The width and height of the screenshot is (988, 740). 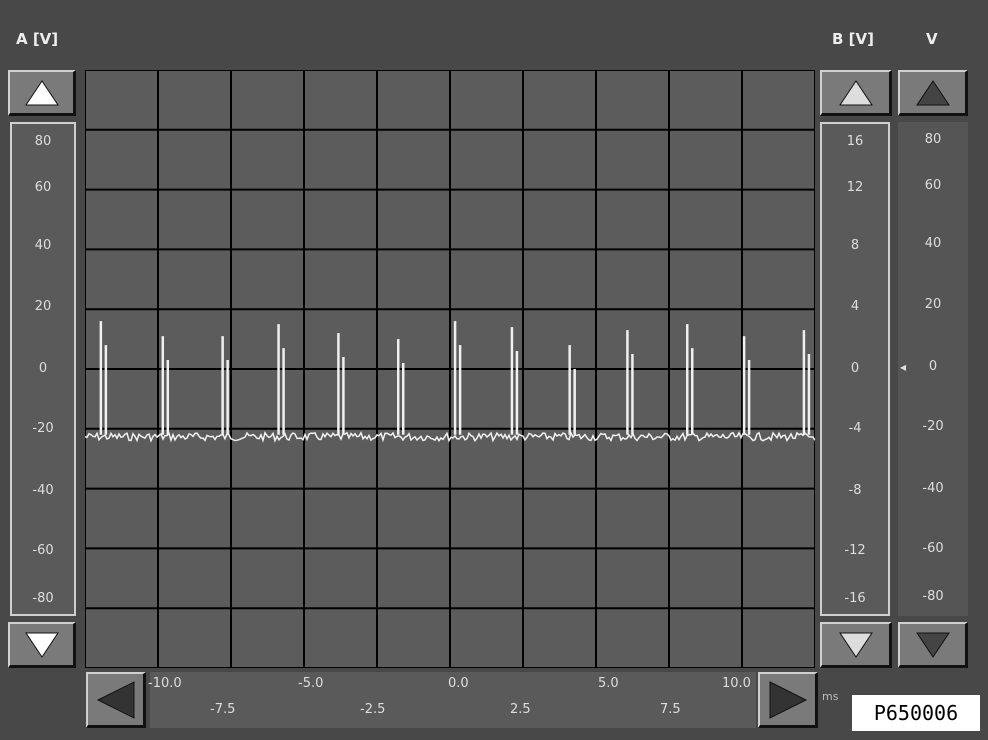 What do you see at coordinates (223, 709) in the screenshot?
I see `x-tick-bottom: -7.5` at bounding box center [223, 709].